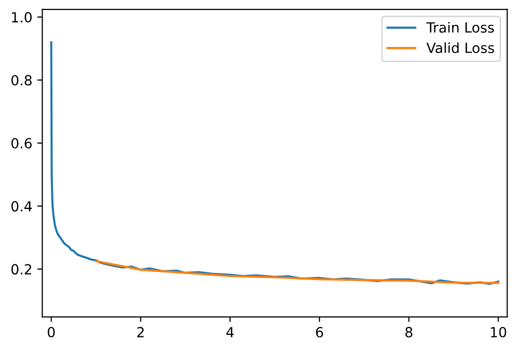 Image resolution: width=516 pixels, height=351 pixels. Describe the element at coordinates (21, 269) in the screenshot. I see `y-tick-label: 0.2` at that location.